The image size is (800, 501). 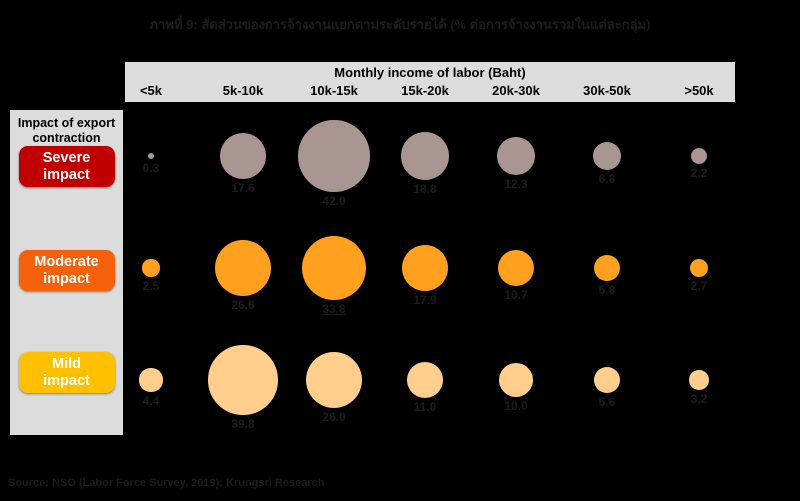 I want to click on bubble-value: 17.6, so click(x=243, y=188).